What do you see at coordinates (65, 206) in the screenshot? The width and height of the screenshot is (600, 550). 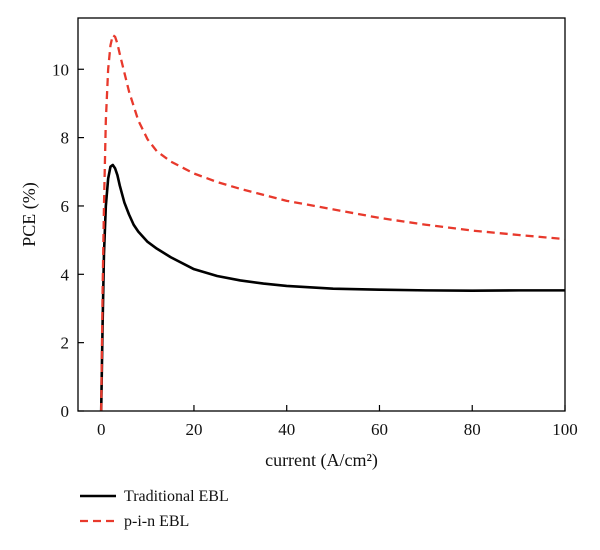 I see `y-tick-label: 6` at bounding box center [65, 206].